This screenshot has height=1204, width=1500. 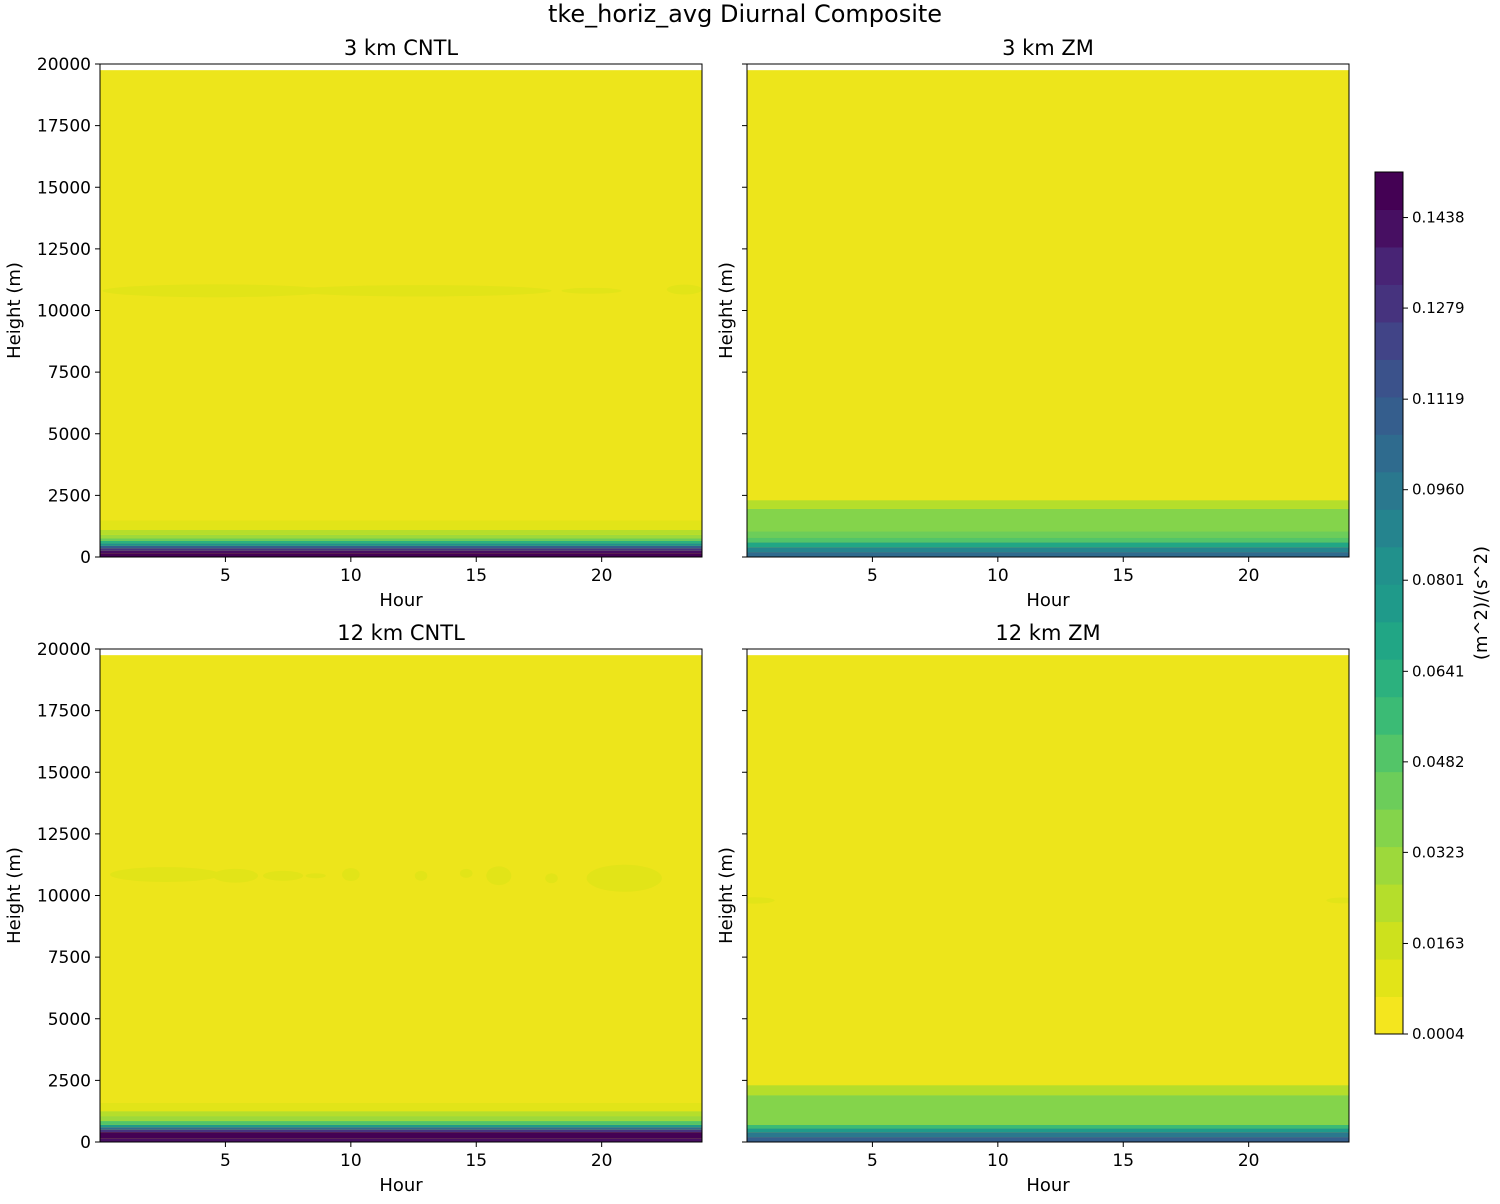 What do you see at coordinates (64, 127) in the screenshot?
I see `y-tick-label: 17500` at bounding box center [64, 127].